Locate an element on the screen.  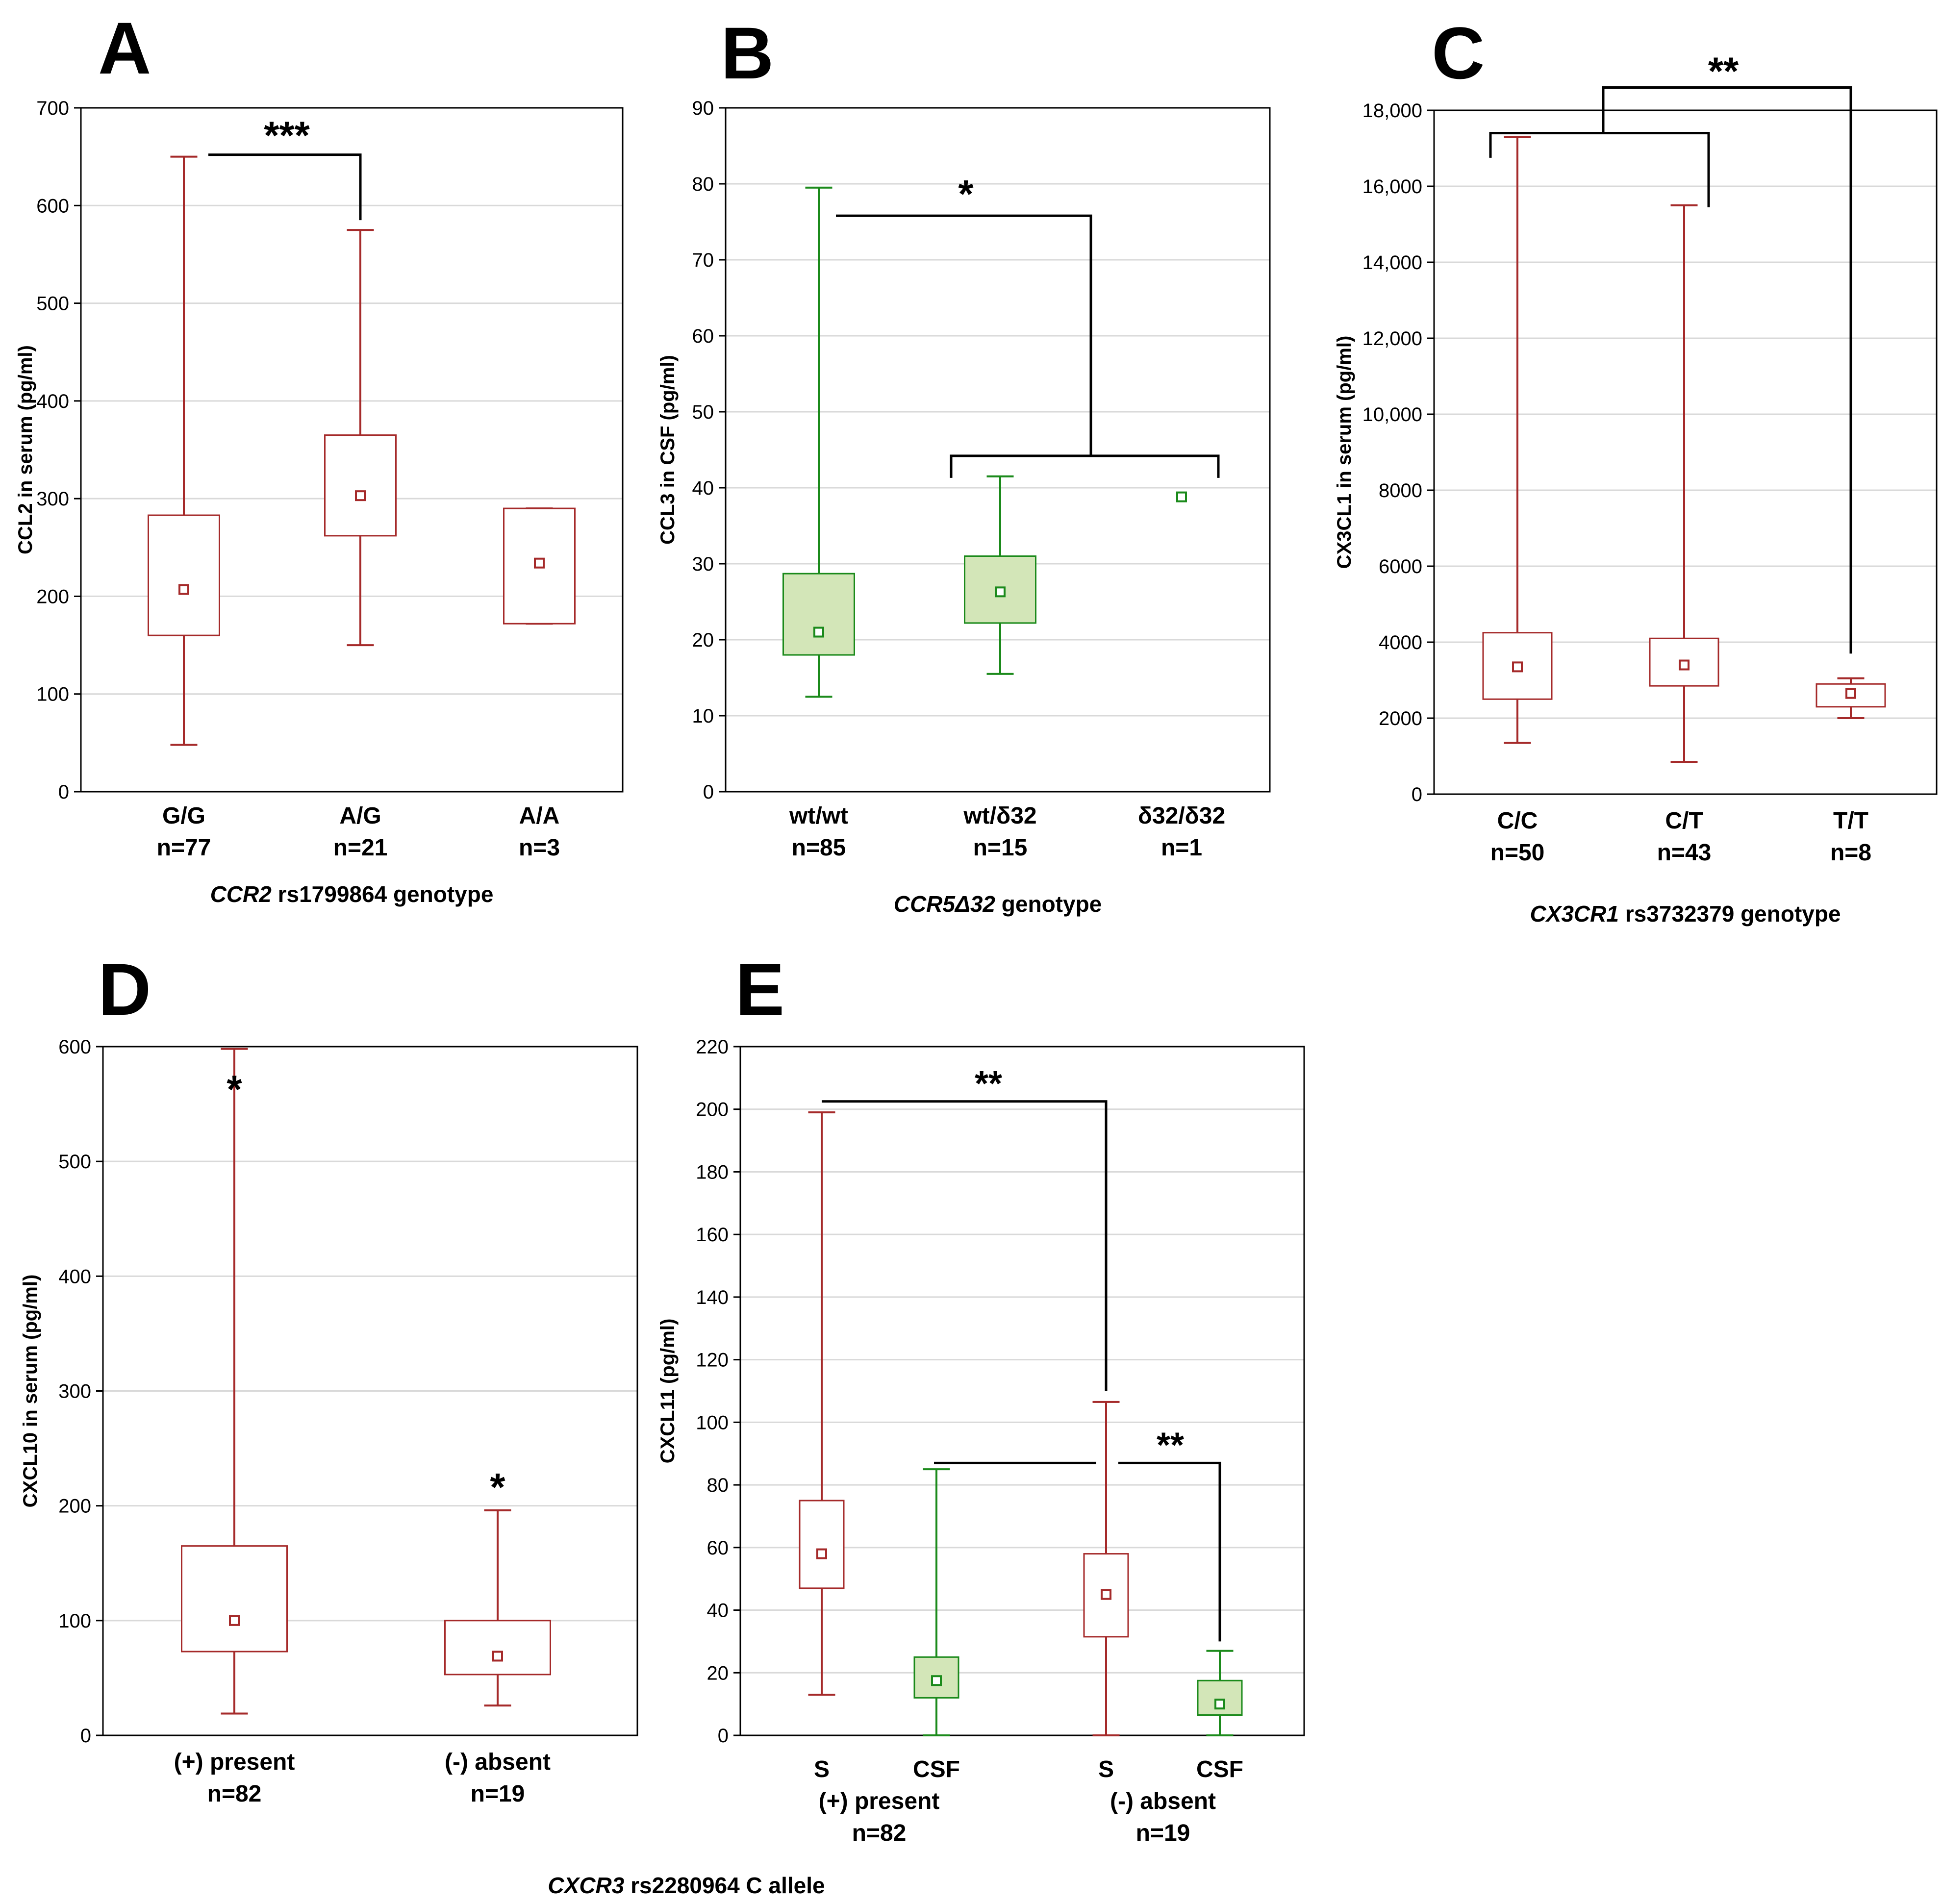
x-axis-label: CCR5Δ32 genotype is located at coordinates (998, 904).